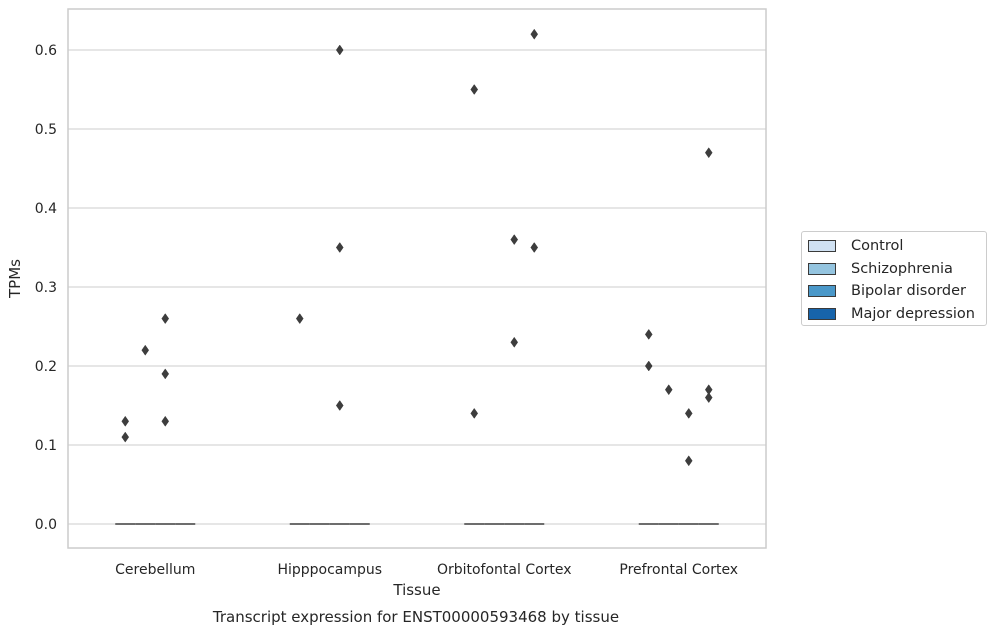  I want to click on y-tick-label: 0.0, so click(46, 525).